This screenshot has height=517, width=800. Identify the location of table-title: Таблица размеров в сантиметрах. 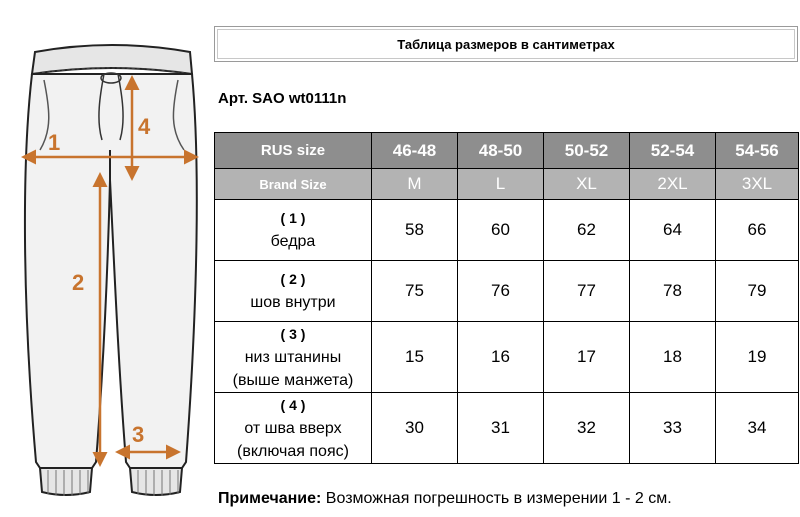
(506, 44).